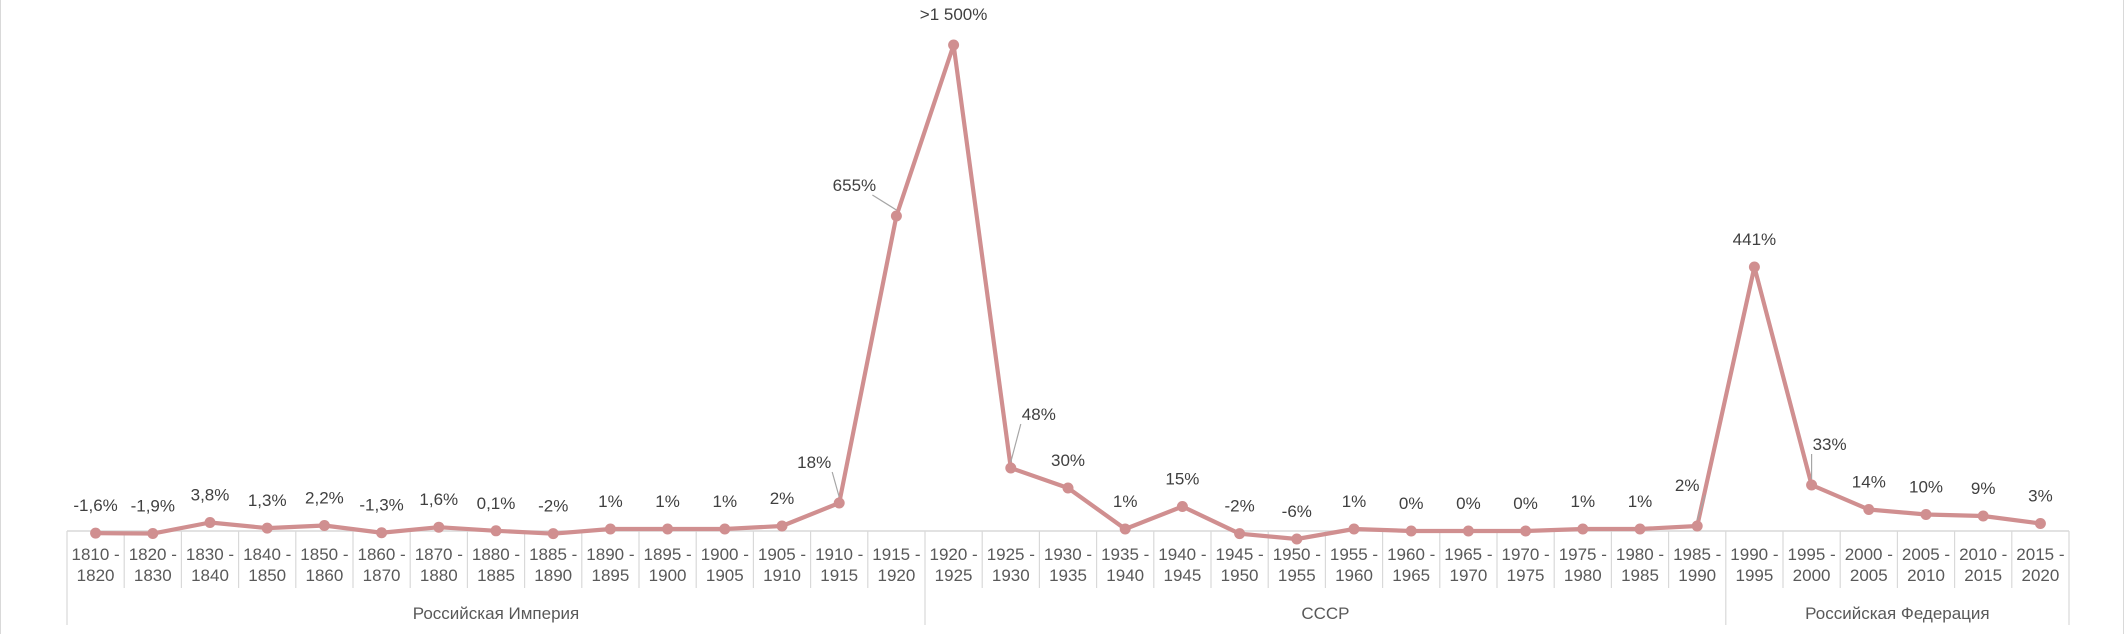 This screenshot has width=2124, height=634. I want to click on x-tick-label: 1935 - 1940, so click(1125, 565).